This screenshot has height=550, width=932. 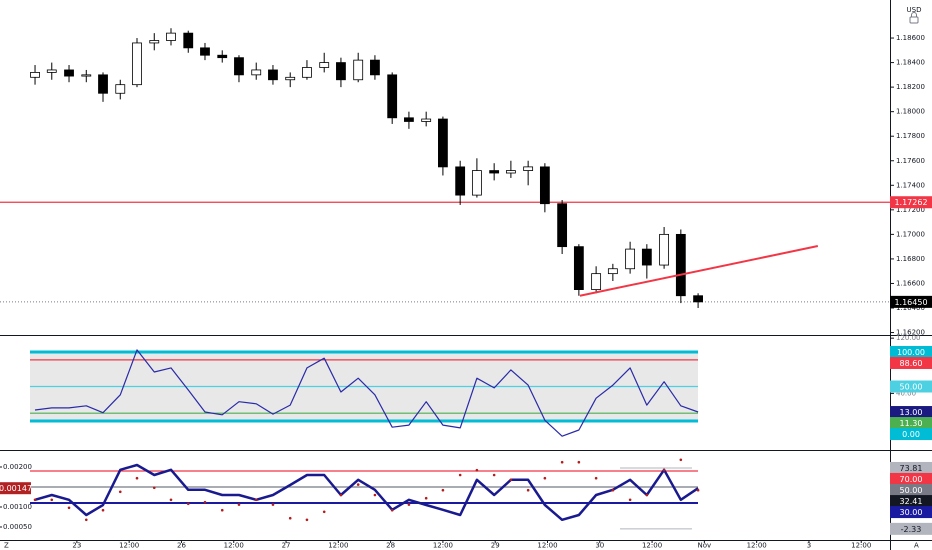 I want to click on y-tick-label: 1.16800, so click(x=910, y=259).